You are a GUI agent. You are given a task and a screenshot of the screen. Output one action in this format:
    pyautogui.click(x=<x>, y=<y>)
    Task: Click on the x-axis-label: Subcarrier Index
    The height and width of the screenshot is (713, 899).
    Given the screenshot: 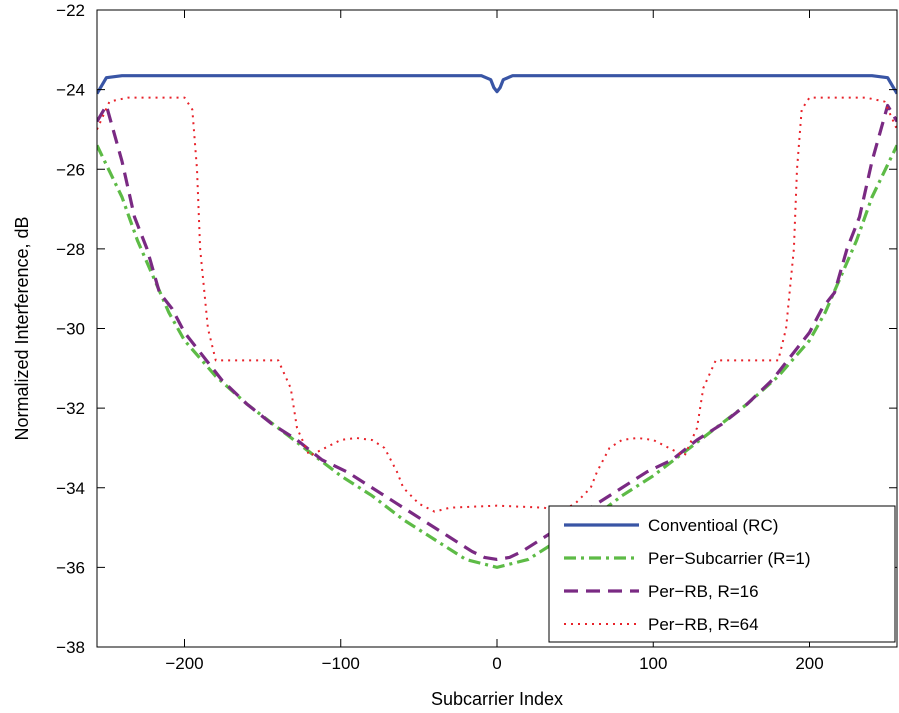 What is the action you would take?
    pyautogui.click(x=497, y=699)
    